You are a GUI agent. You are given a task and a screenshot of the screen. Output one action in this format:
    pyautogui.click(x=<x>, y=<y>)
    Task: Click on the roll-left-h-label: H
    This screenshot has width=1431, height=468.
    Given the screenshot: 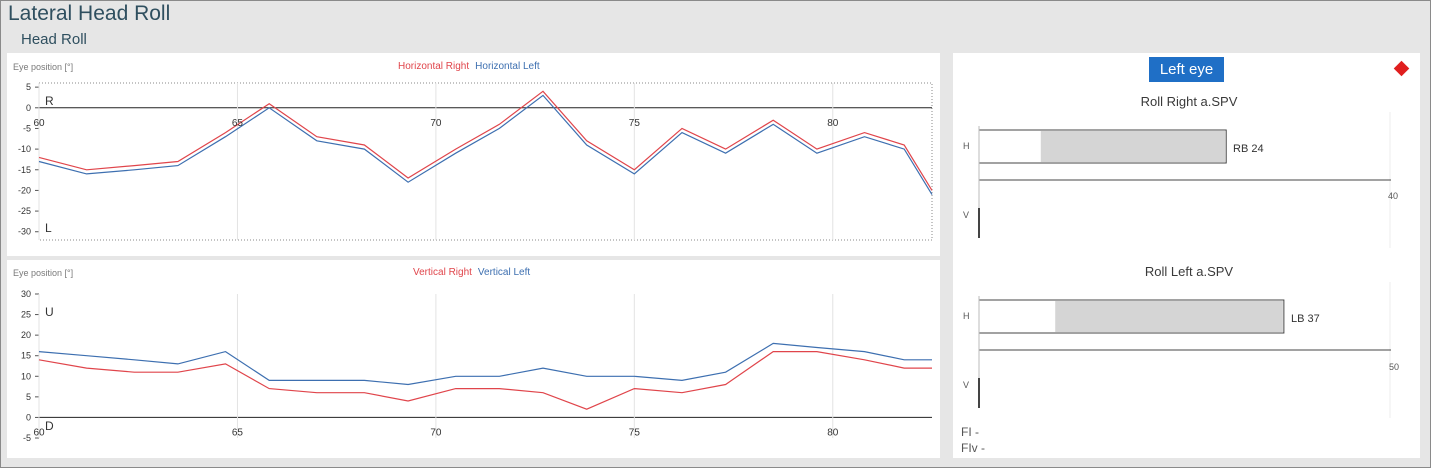 What is the action you would take?
    pyautogui.click(x=966, y=316)
    